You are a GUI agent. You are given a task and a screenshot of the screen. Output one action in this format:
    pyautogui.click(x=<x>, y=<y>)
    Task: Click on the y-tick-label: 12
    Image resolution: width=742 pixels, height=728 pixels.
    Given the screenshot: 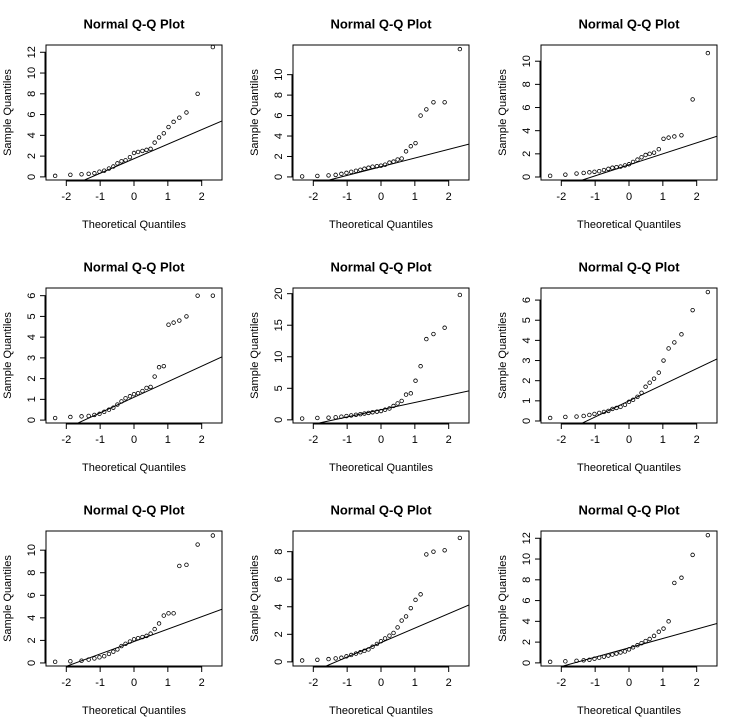 What is the action you would take?
    pyautogui.click(x=527, y=538)
    